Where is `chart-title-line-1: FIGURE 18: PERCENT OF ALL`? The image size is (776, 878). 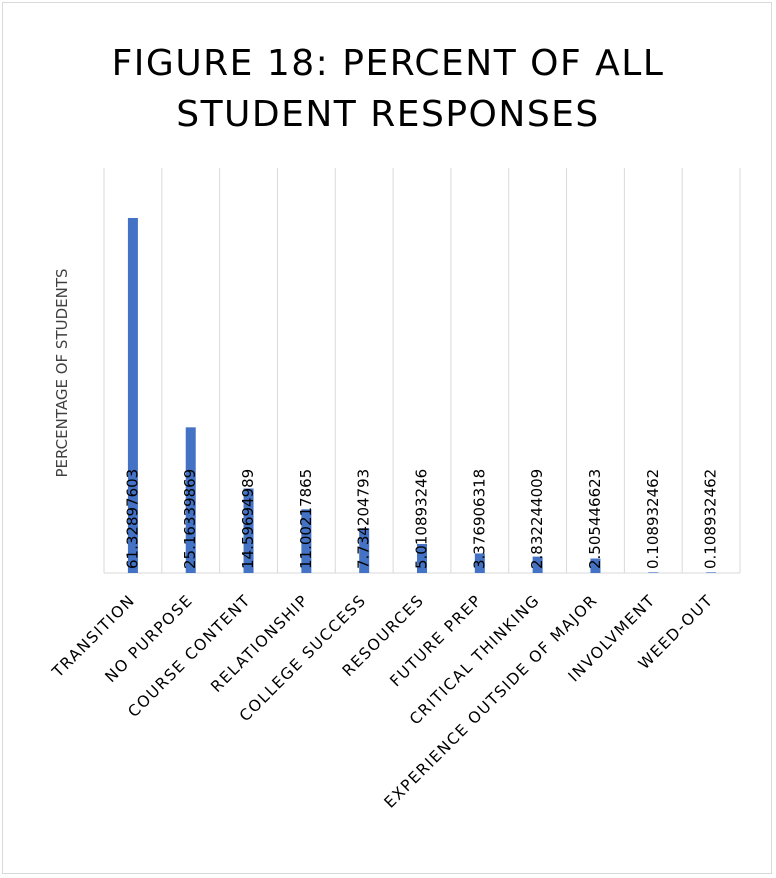
chart-title-line-1: FIGURE 18: PERCENT OF ALL is located at coordinates (388, 63).